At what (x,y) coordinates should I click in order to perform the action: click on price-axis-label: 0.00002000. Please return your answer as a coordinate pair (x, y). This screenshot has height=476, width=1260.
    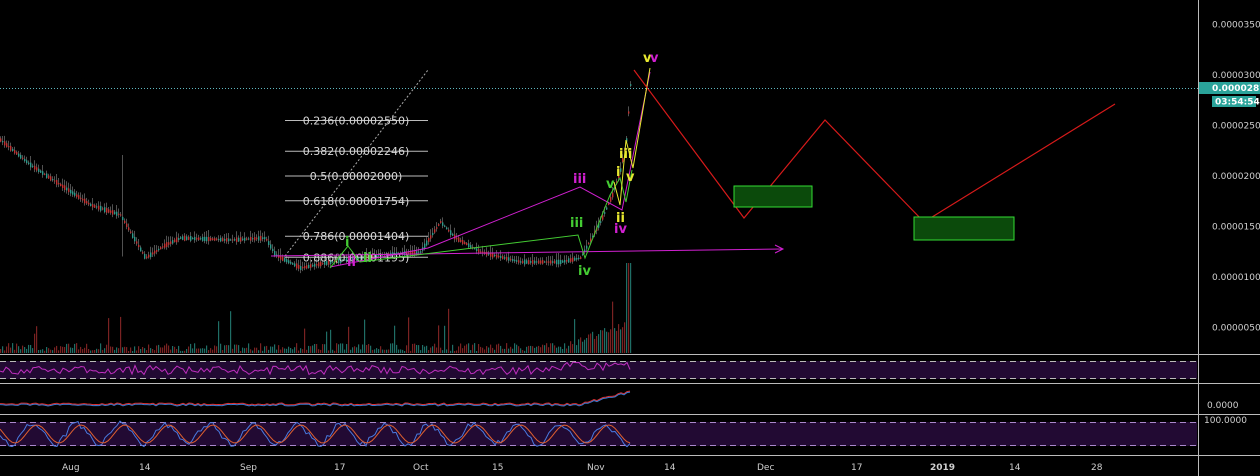
    Looking at the image, I should click on (1236, 177).